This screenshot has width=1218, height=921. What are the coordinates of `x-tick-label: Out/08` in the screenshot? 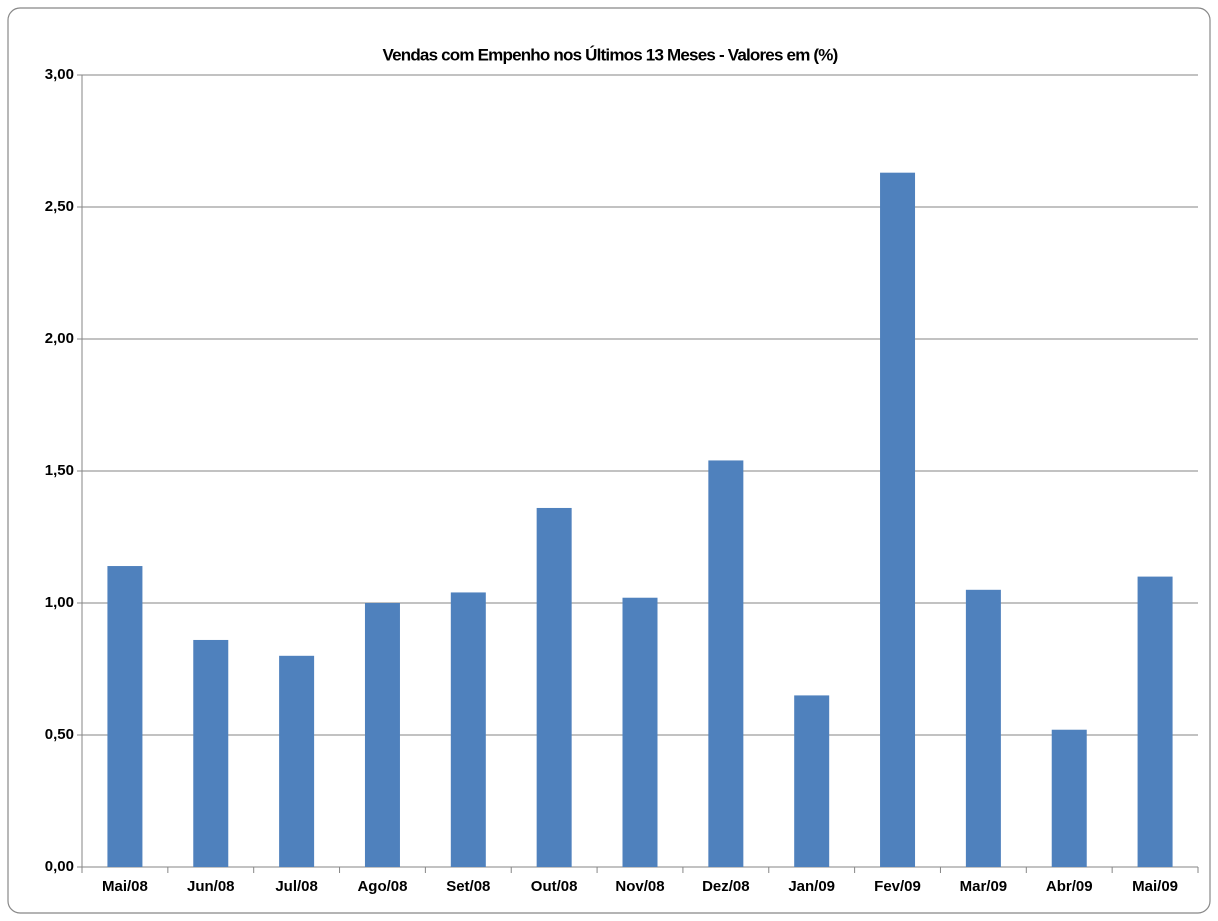 It's located at (554, 886).